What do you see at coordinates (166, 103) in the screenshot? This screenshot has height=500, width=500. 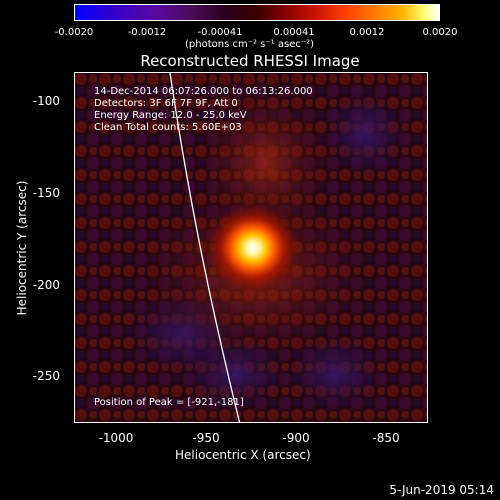 I see `detectors-text: Detectors: 3F 6F 7F 9F, Att 0` at bounding box center [166, 103].